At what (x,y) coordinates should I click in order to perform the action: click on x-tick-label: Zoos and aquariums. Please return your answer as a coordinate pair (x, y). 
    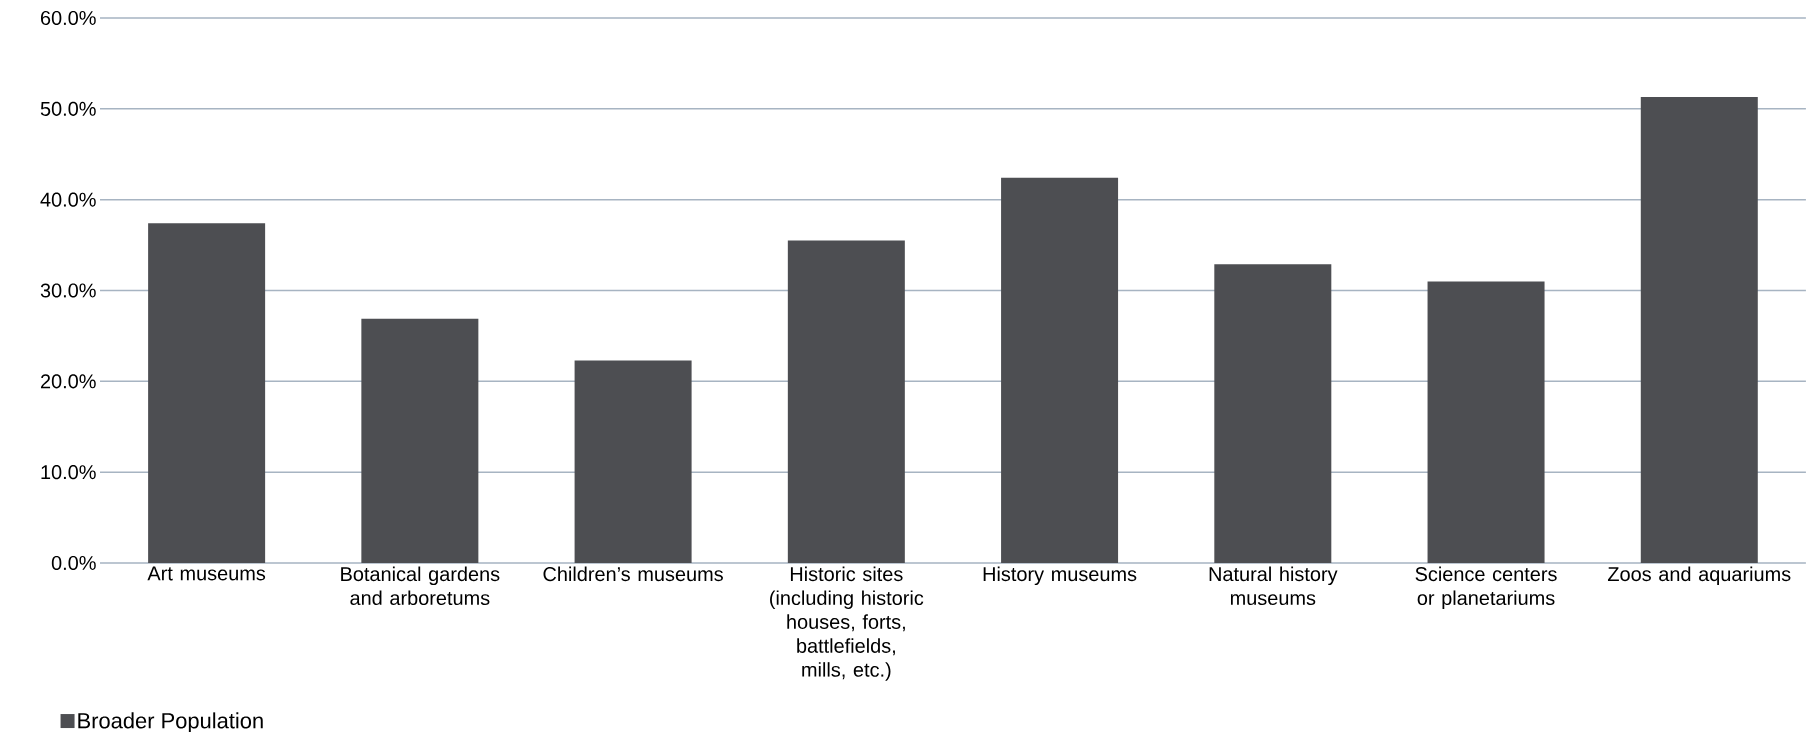
    Looking at the image, I should click on (1699, 576).